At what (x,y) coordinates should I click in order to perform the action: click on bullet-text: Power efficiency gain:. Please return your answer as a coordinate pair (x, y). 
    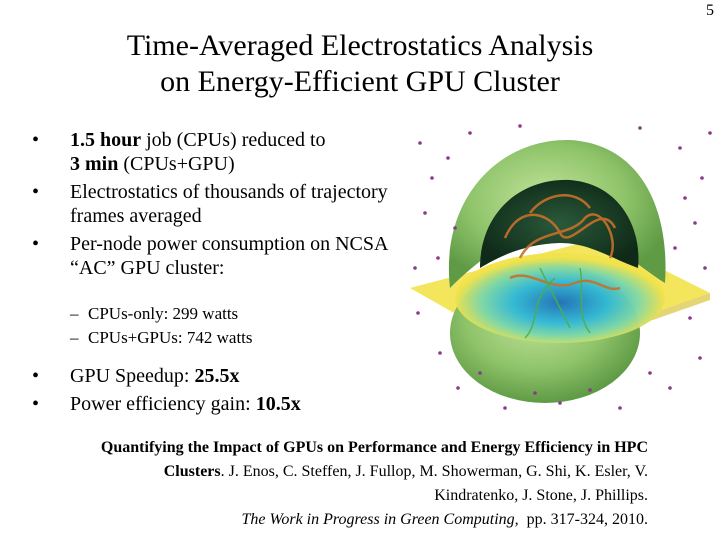
    Looking at the image, I should click on (163, 404).